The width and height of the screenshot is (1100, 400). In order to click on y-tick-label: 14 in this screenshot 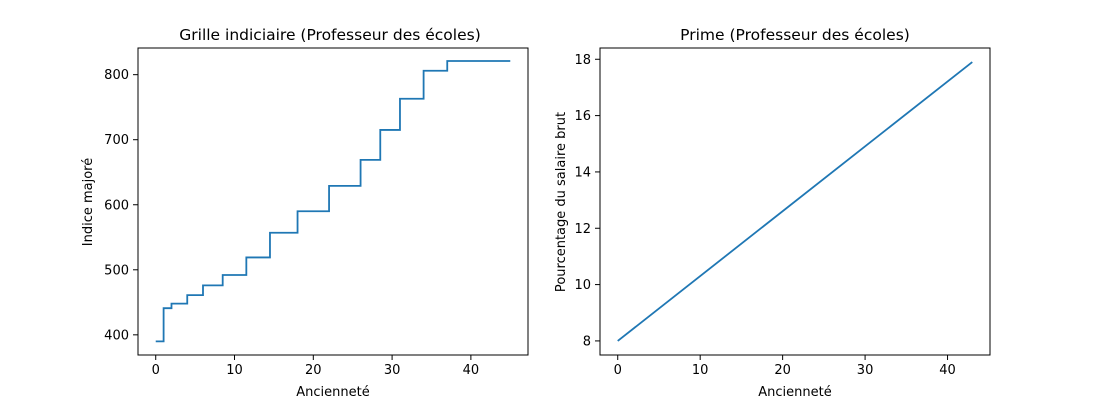, I will do `click(582, 172)`.